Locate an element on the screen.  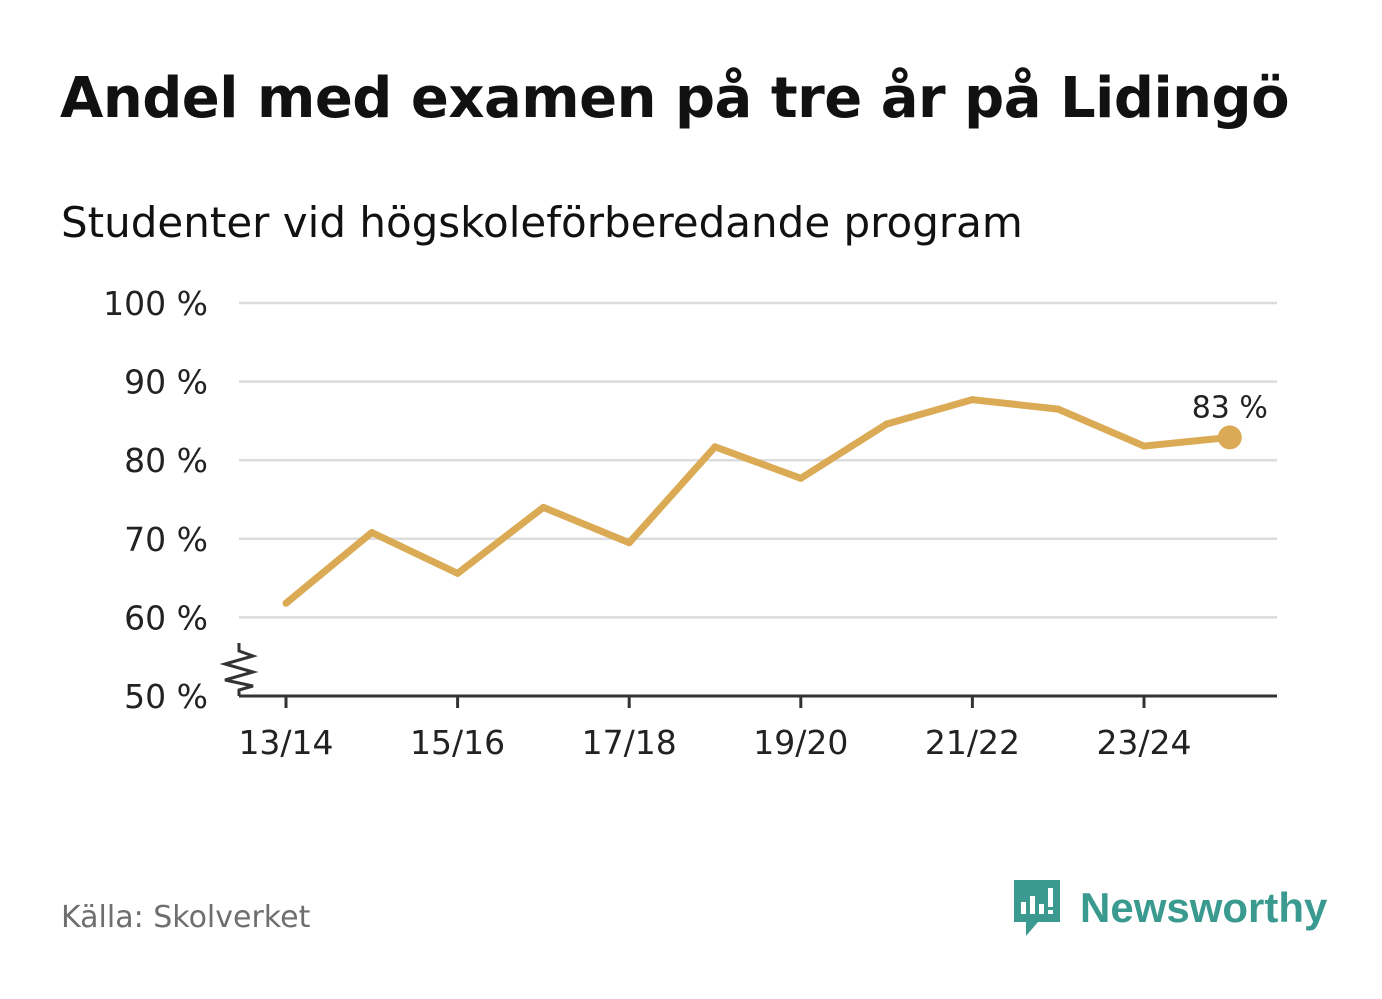
y-tick-label: 70 % is located at coordinates (166, 539).